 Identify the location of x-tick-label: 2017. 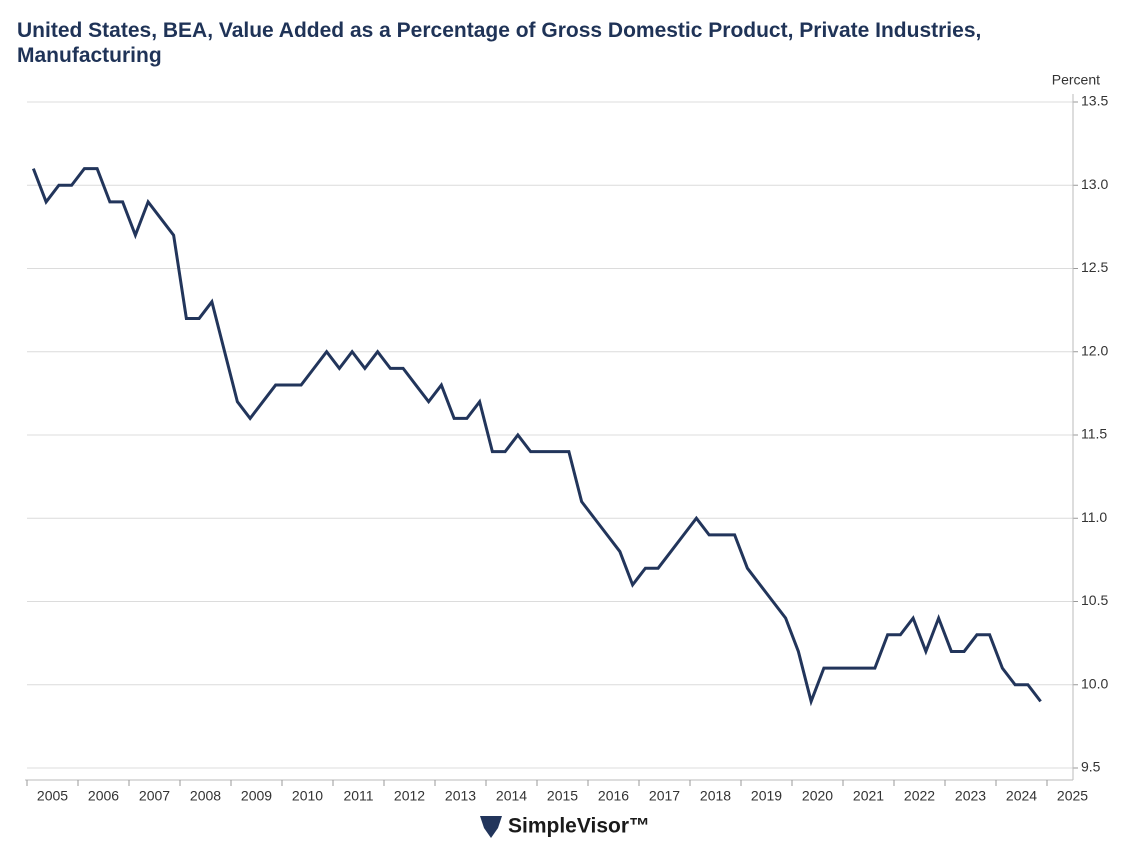
(664, 796).